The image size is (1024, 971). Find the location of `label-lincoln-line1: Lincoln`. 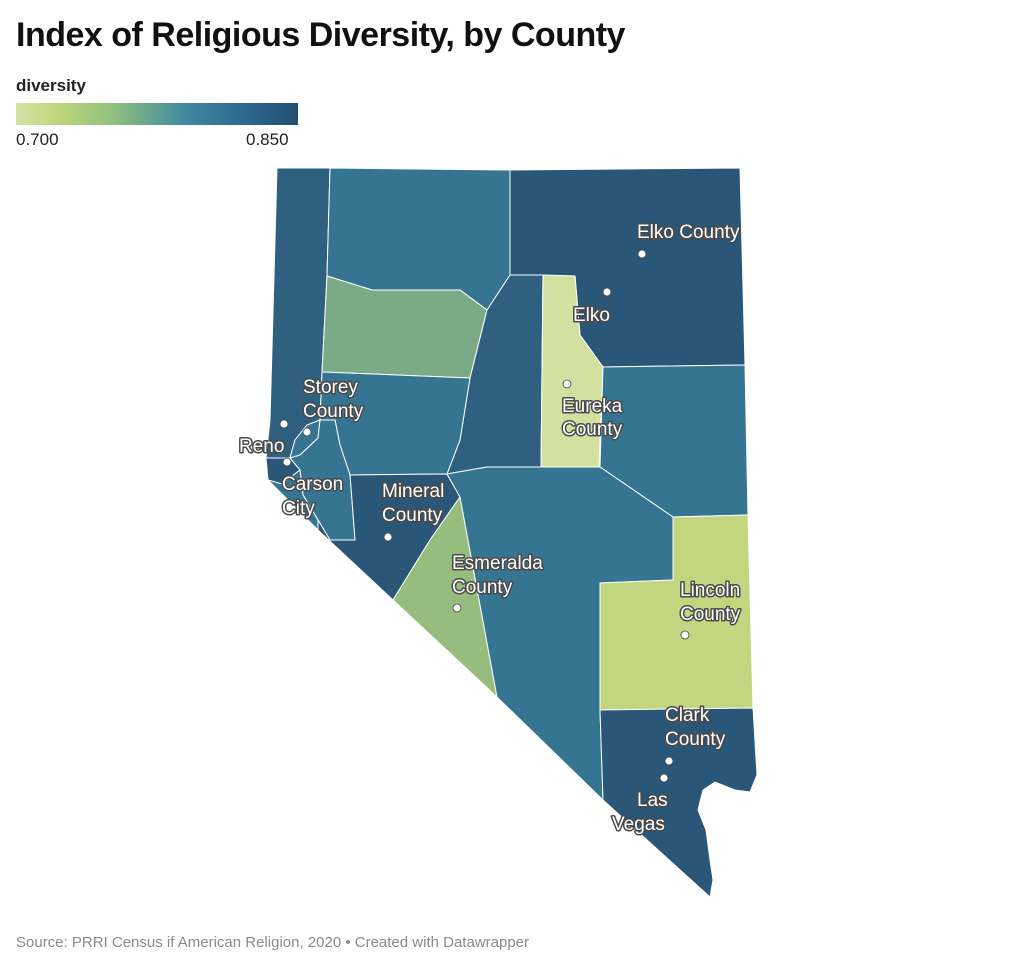

label-lincoln-line1: Lincoln is located at coordinates (710, 590).